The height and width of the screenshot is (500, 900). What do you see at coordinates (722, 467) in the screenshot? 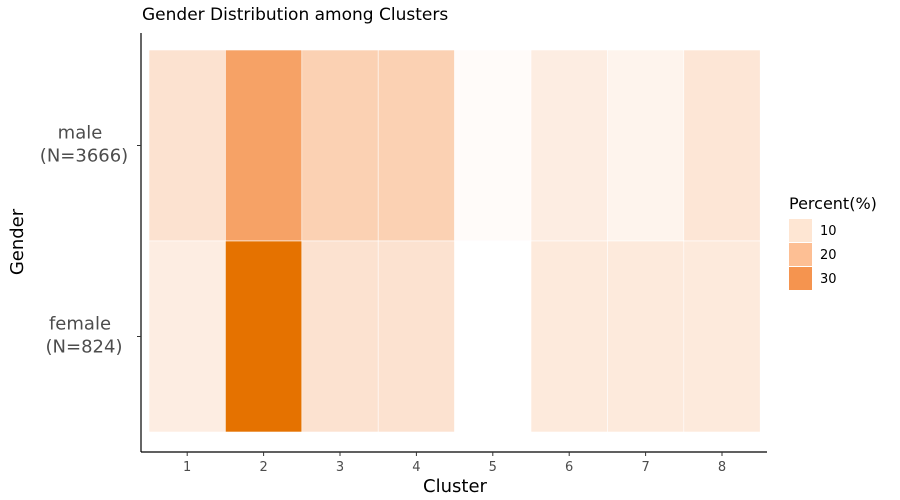
I see `x-tick-label: 8` at bounding box center [722, 467].